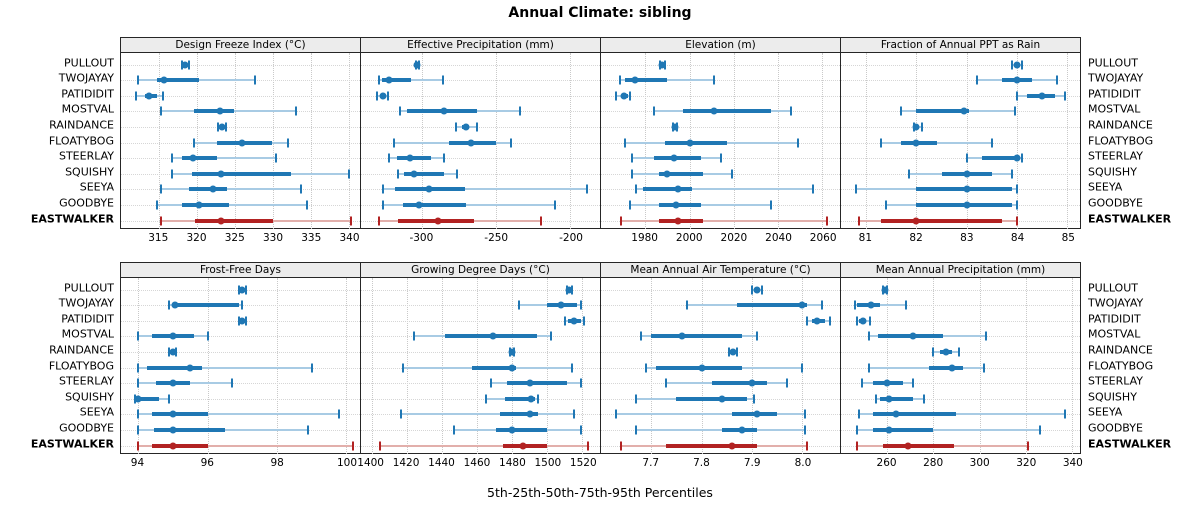 This screenshot has height=525, width=1200. Describe the element at coordinates (240, 133) in the screenshot. I see `panel-box: Design Freeze Index (°C)` at that location.